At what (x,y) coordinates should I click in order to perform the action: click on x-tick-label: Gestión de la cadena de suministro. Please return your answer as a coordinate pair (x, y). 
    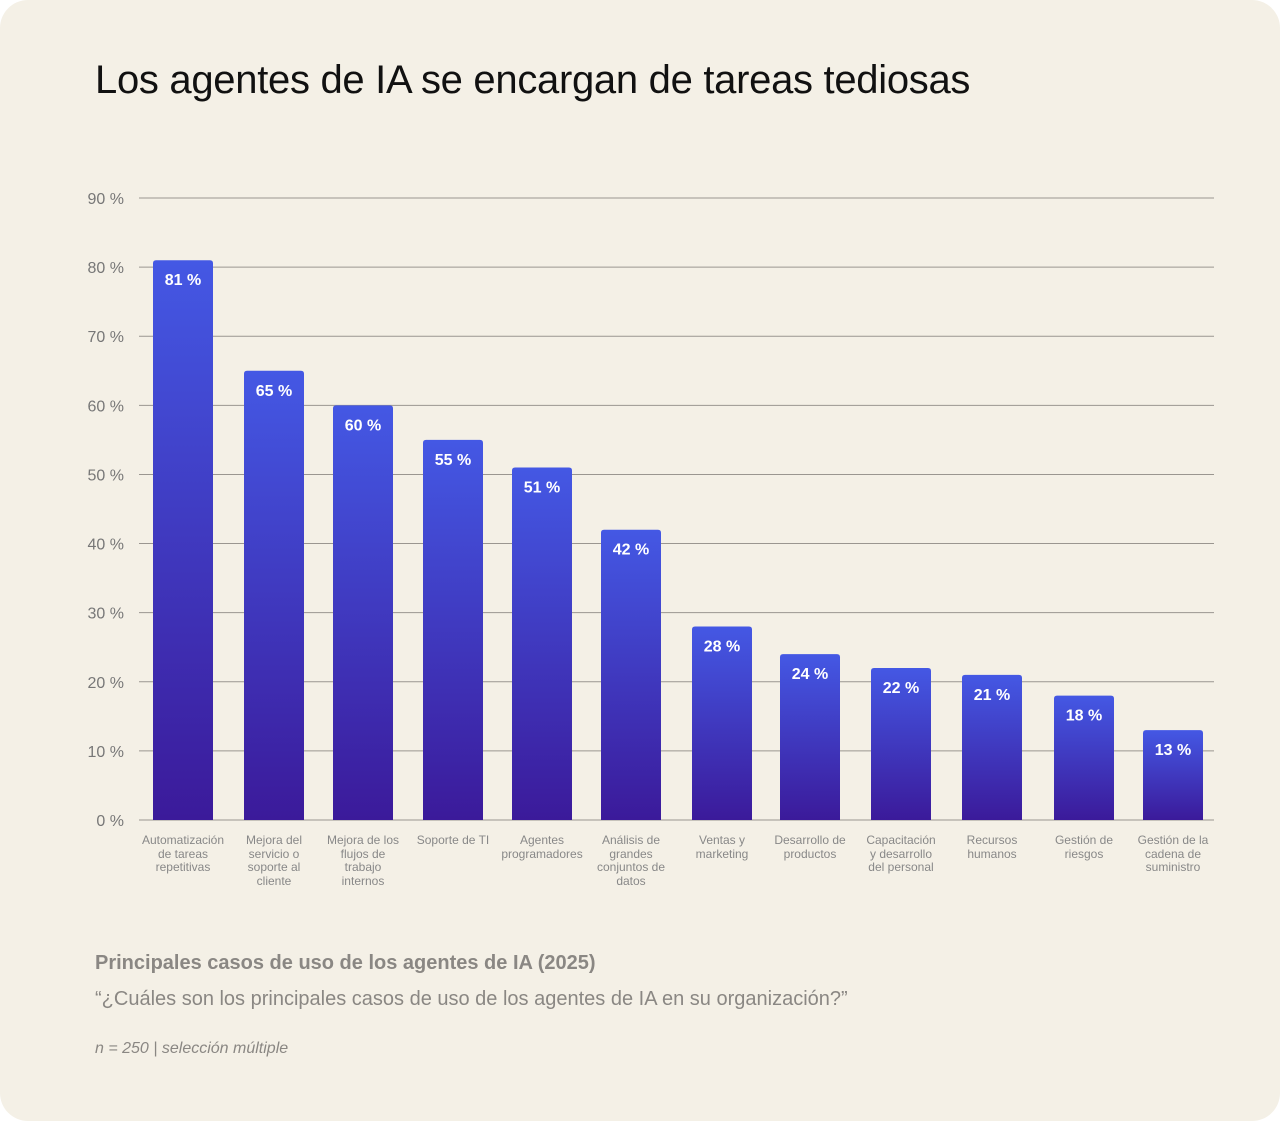
    Looking at the image, I should click on (1173, 853).